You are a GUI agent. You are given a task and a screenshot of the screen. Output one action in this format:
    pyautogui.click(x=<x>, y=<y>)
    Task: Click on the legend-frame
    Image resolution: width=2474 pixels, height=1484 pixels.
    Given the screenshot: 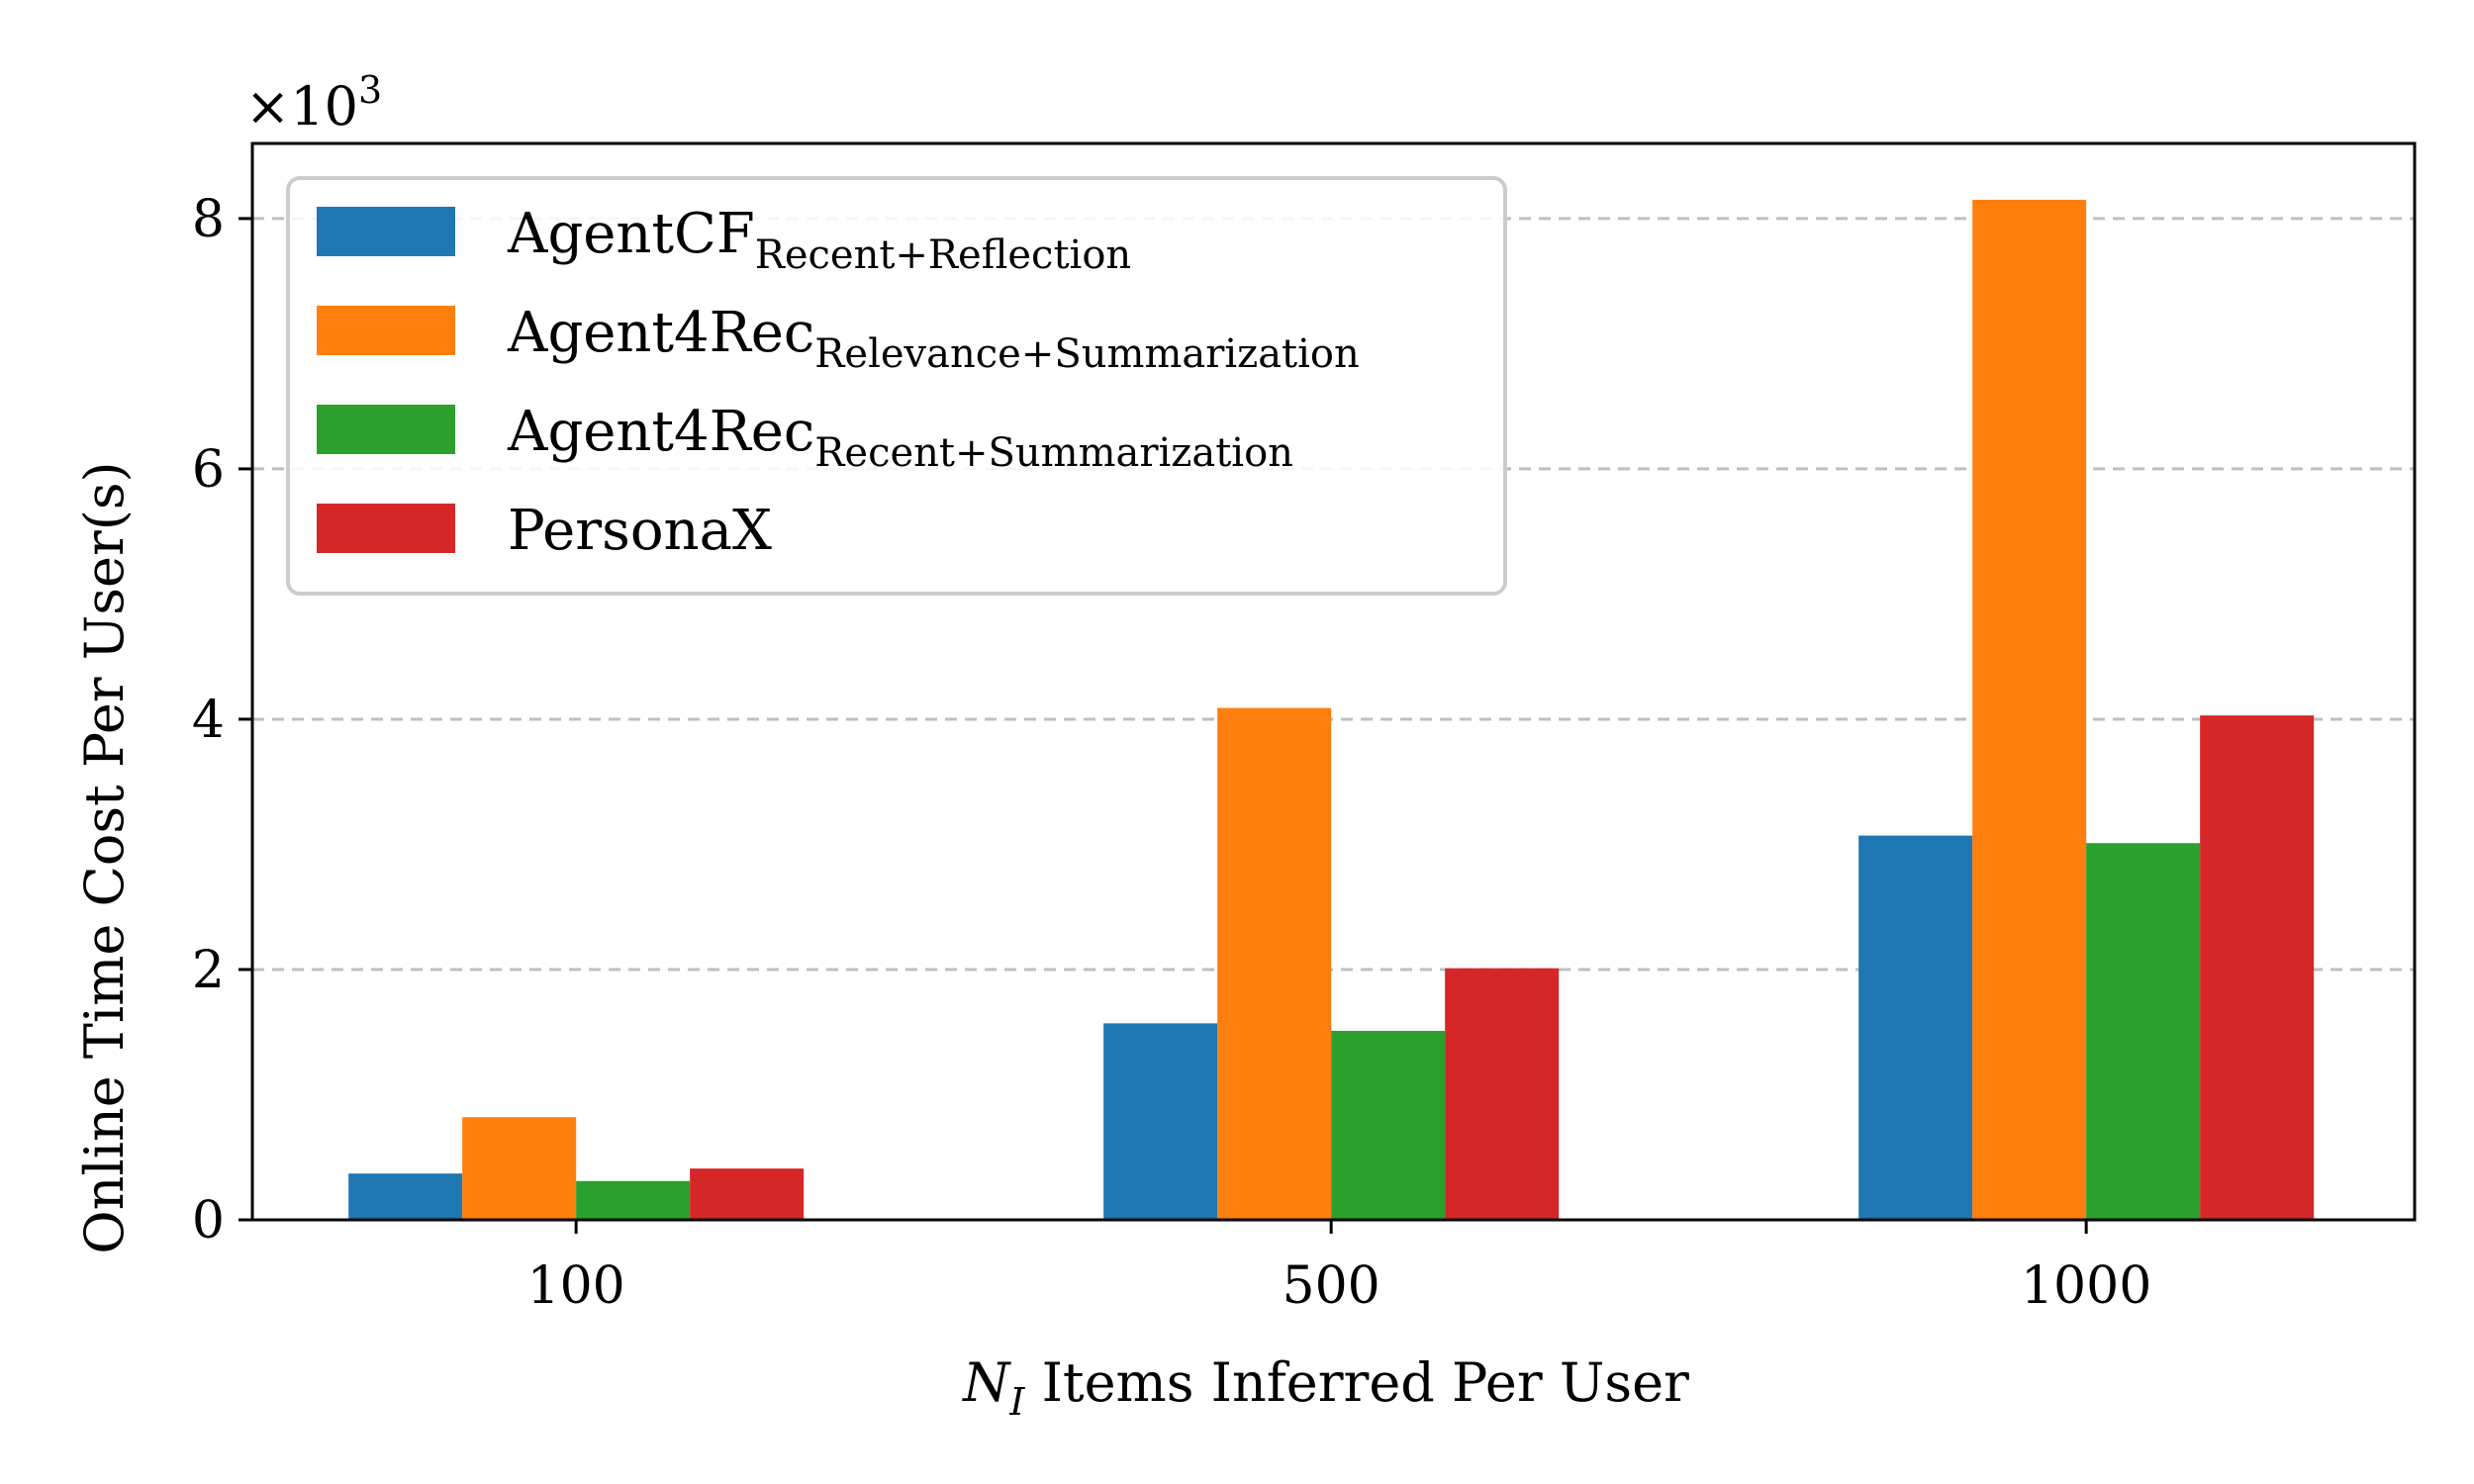 What is the action you would take?
    pyautogui.click(x=897, y=386)
    